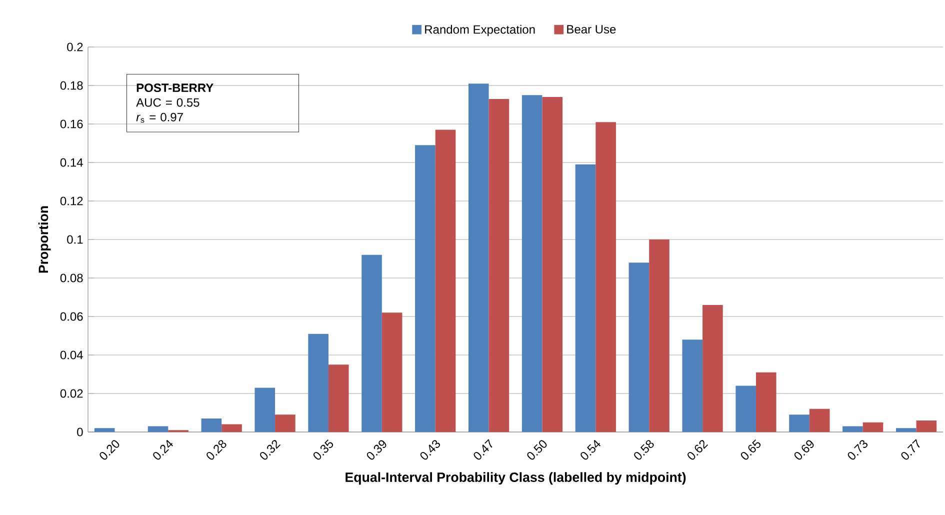 The width and height of the screenshot is (945, 515). I want to click on y-tick-label: 0.1, so click(75, 239).